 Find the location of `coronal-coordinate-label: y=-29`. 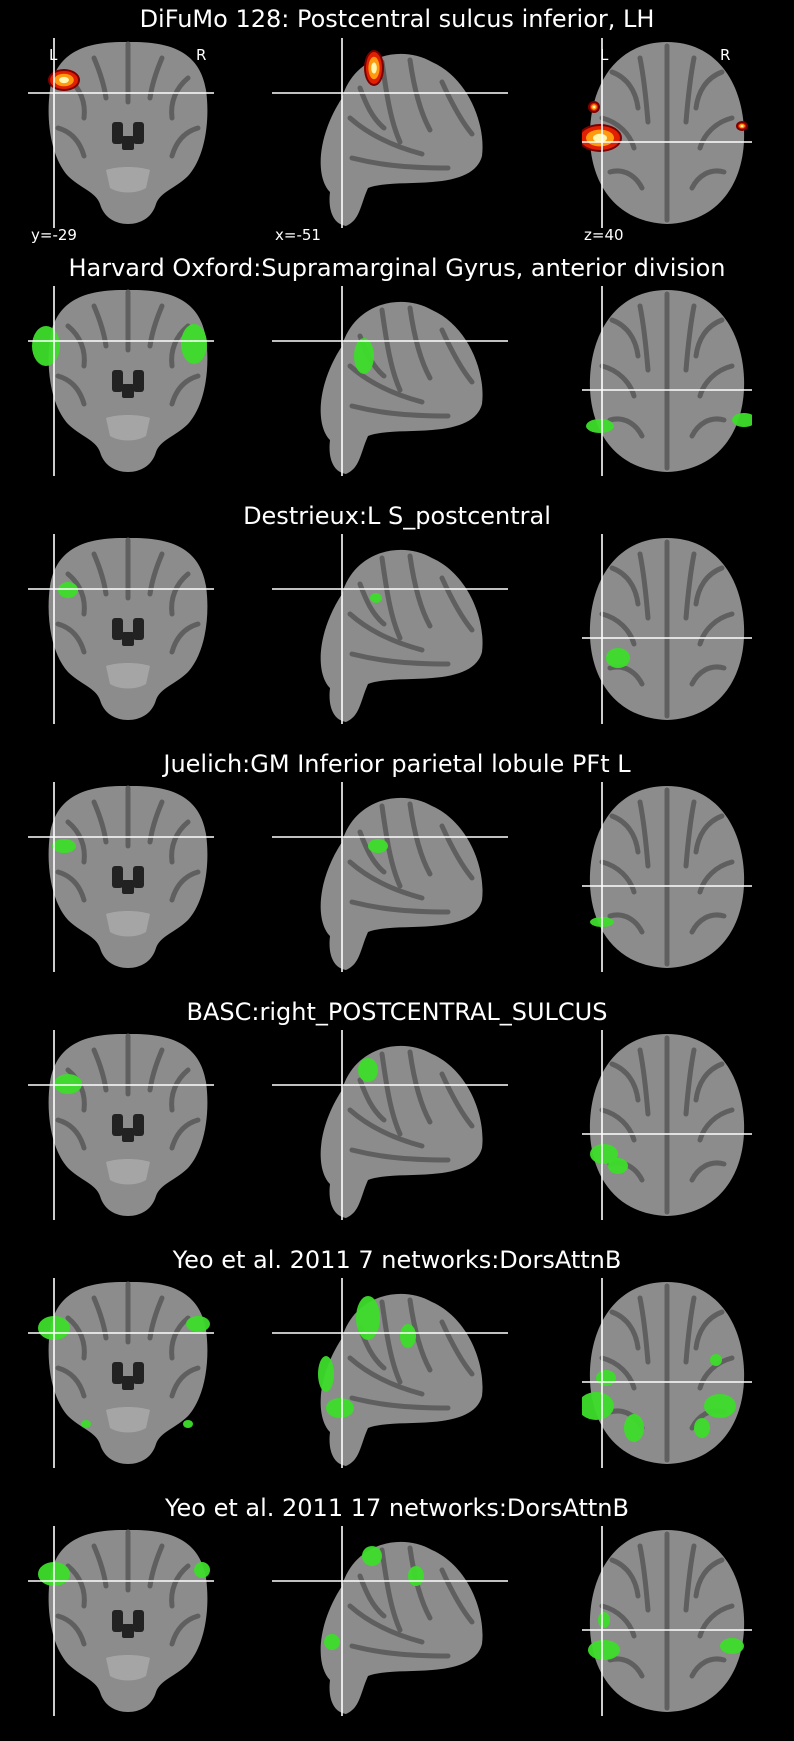

coronal-coordinate-label: y=-29 is located at coordinates (54, 235).